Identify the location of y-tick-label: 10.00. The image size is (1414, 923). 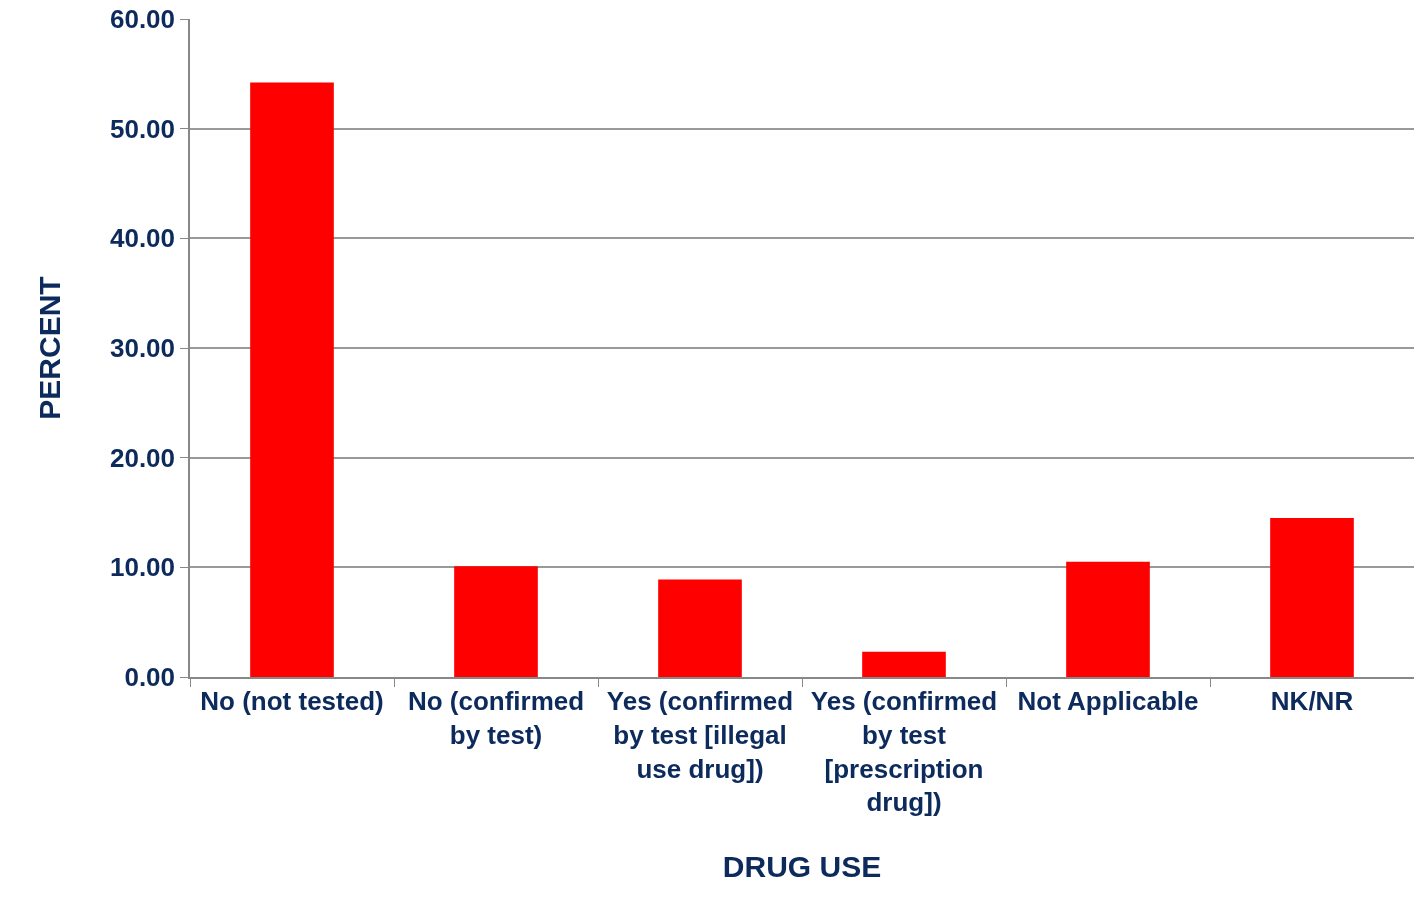
(142, 567).